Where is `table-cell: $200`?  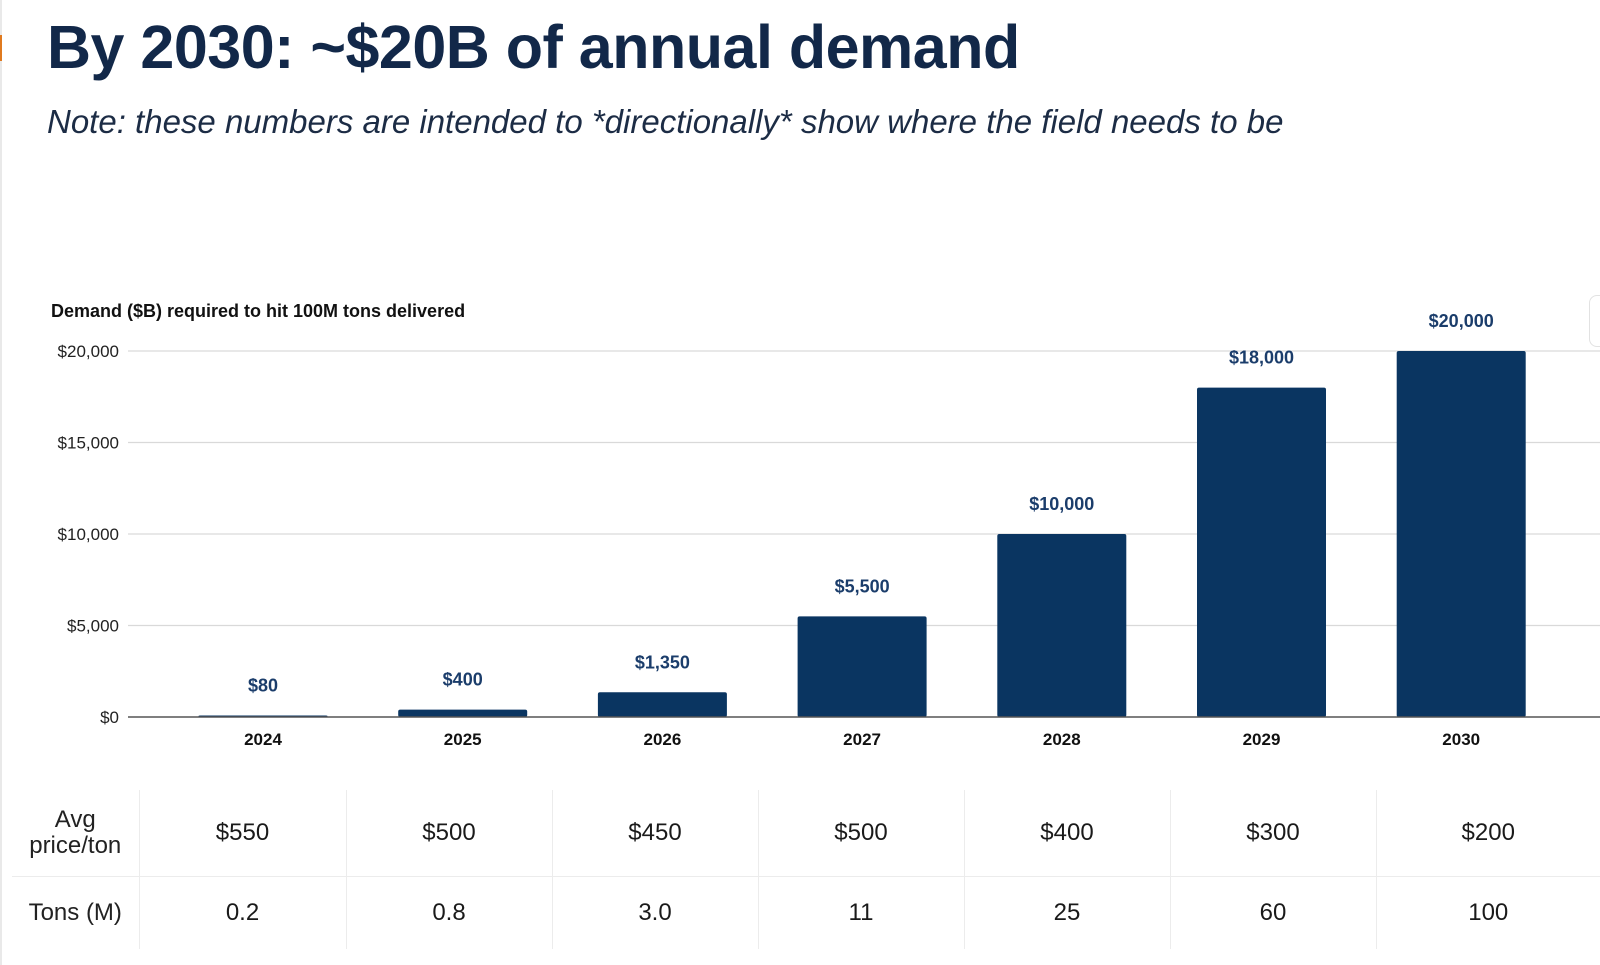 table-cell: $200 is located at coordinates (1487, 833).